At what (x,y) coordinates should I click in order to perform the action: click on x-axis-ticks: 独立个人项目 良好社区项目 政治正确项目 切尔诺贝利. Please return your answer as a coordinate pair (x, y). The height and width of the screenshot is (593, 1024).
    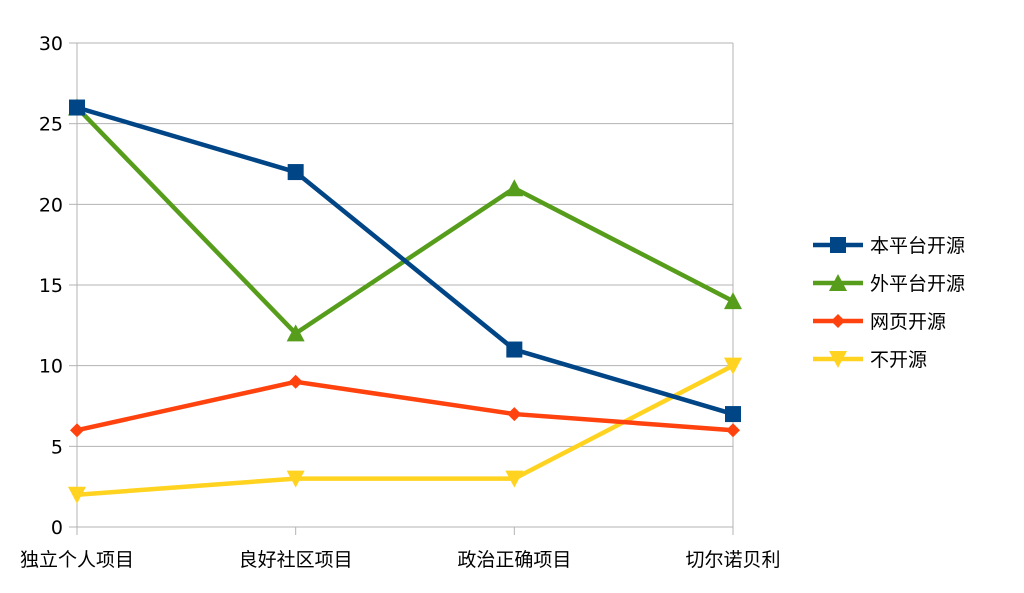
    Looking at the image, I should click on (400, 560).